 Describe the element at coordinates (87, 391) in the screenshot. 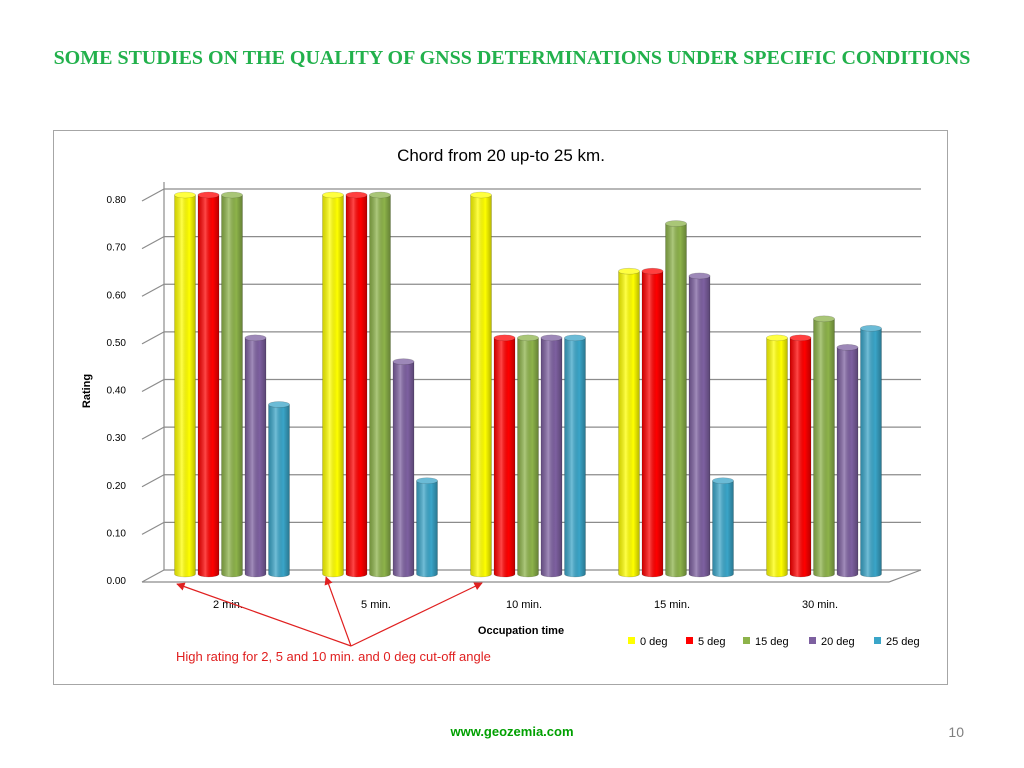

I see `y-axis-label: Rating` at that location.